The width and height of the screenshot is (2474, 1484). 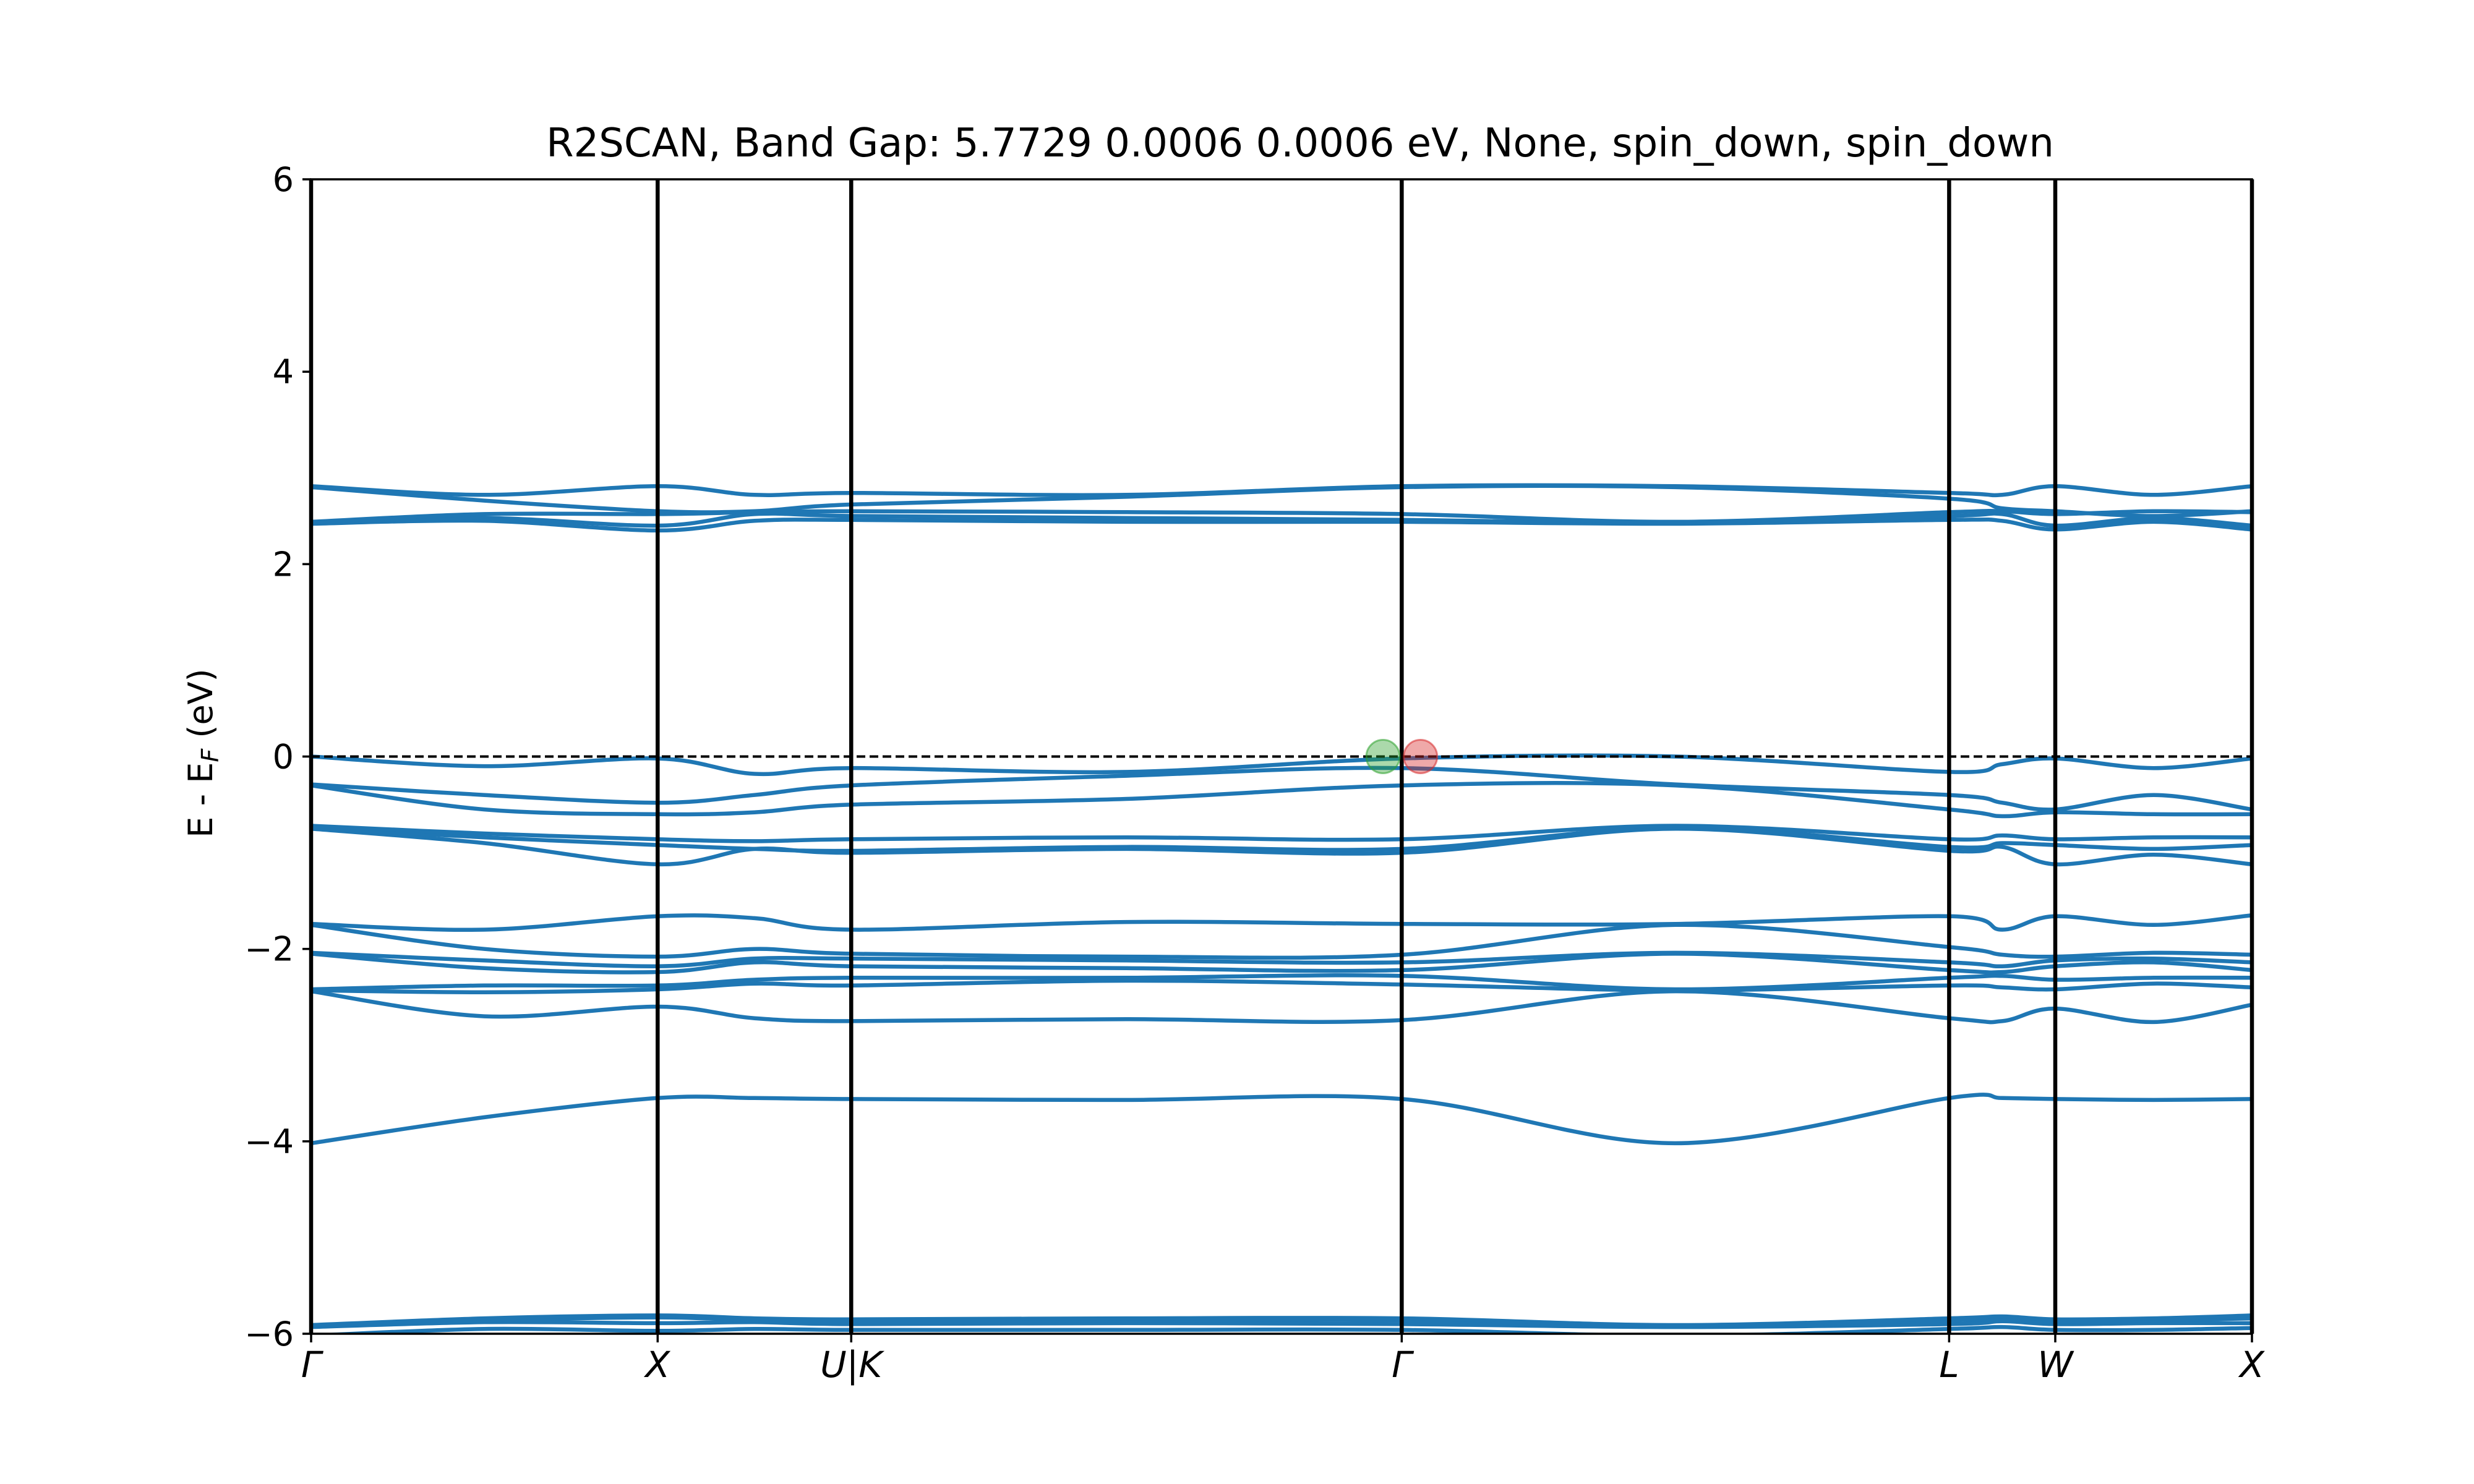 I want to click on y-axis-label-main: E - E, so click(x=201, y=800).